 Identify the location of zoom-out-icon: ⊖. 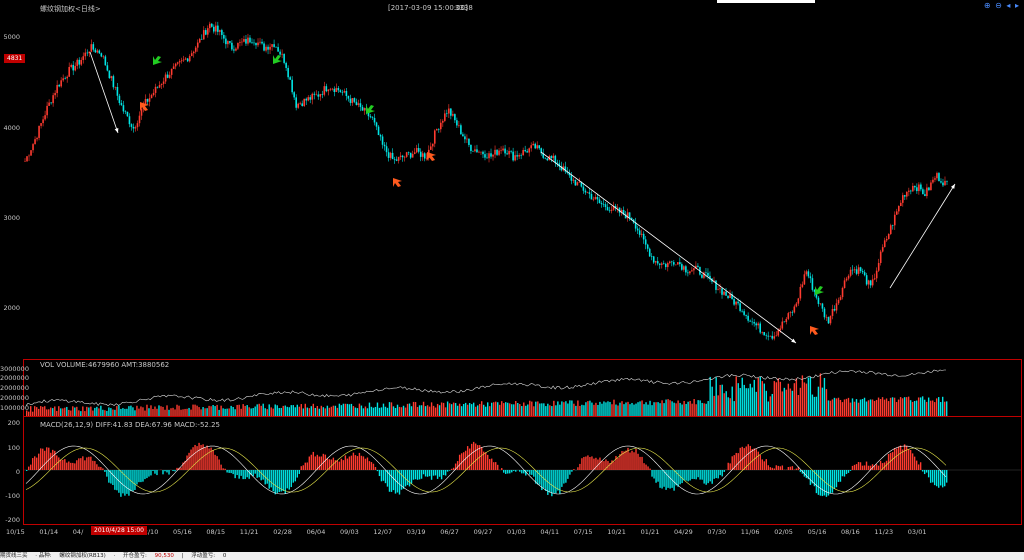
(999, 5).